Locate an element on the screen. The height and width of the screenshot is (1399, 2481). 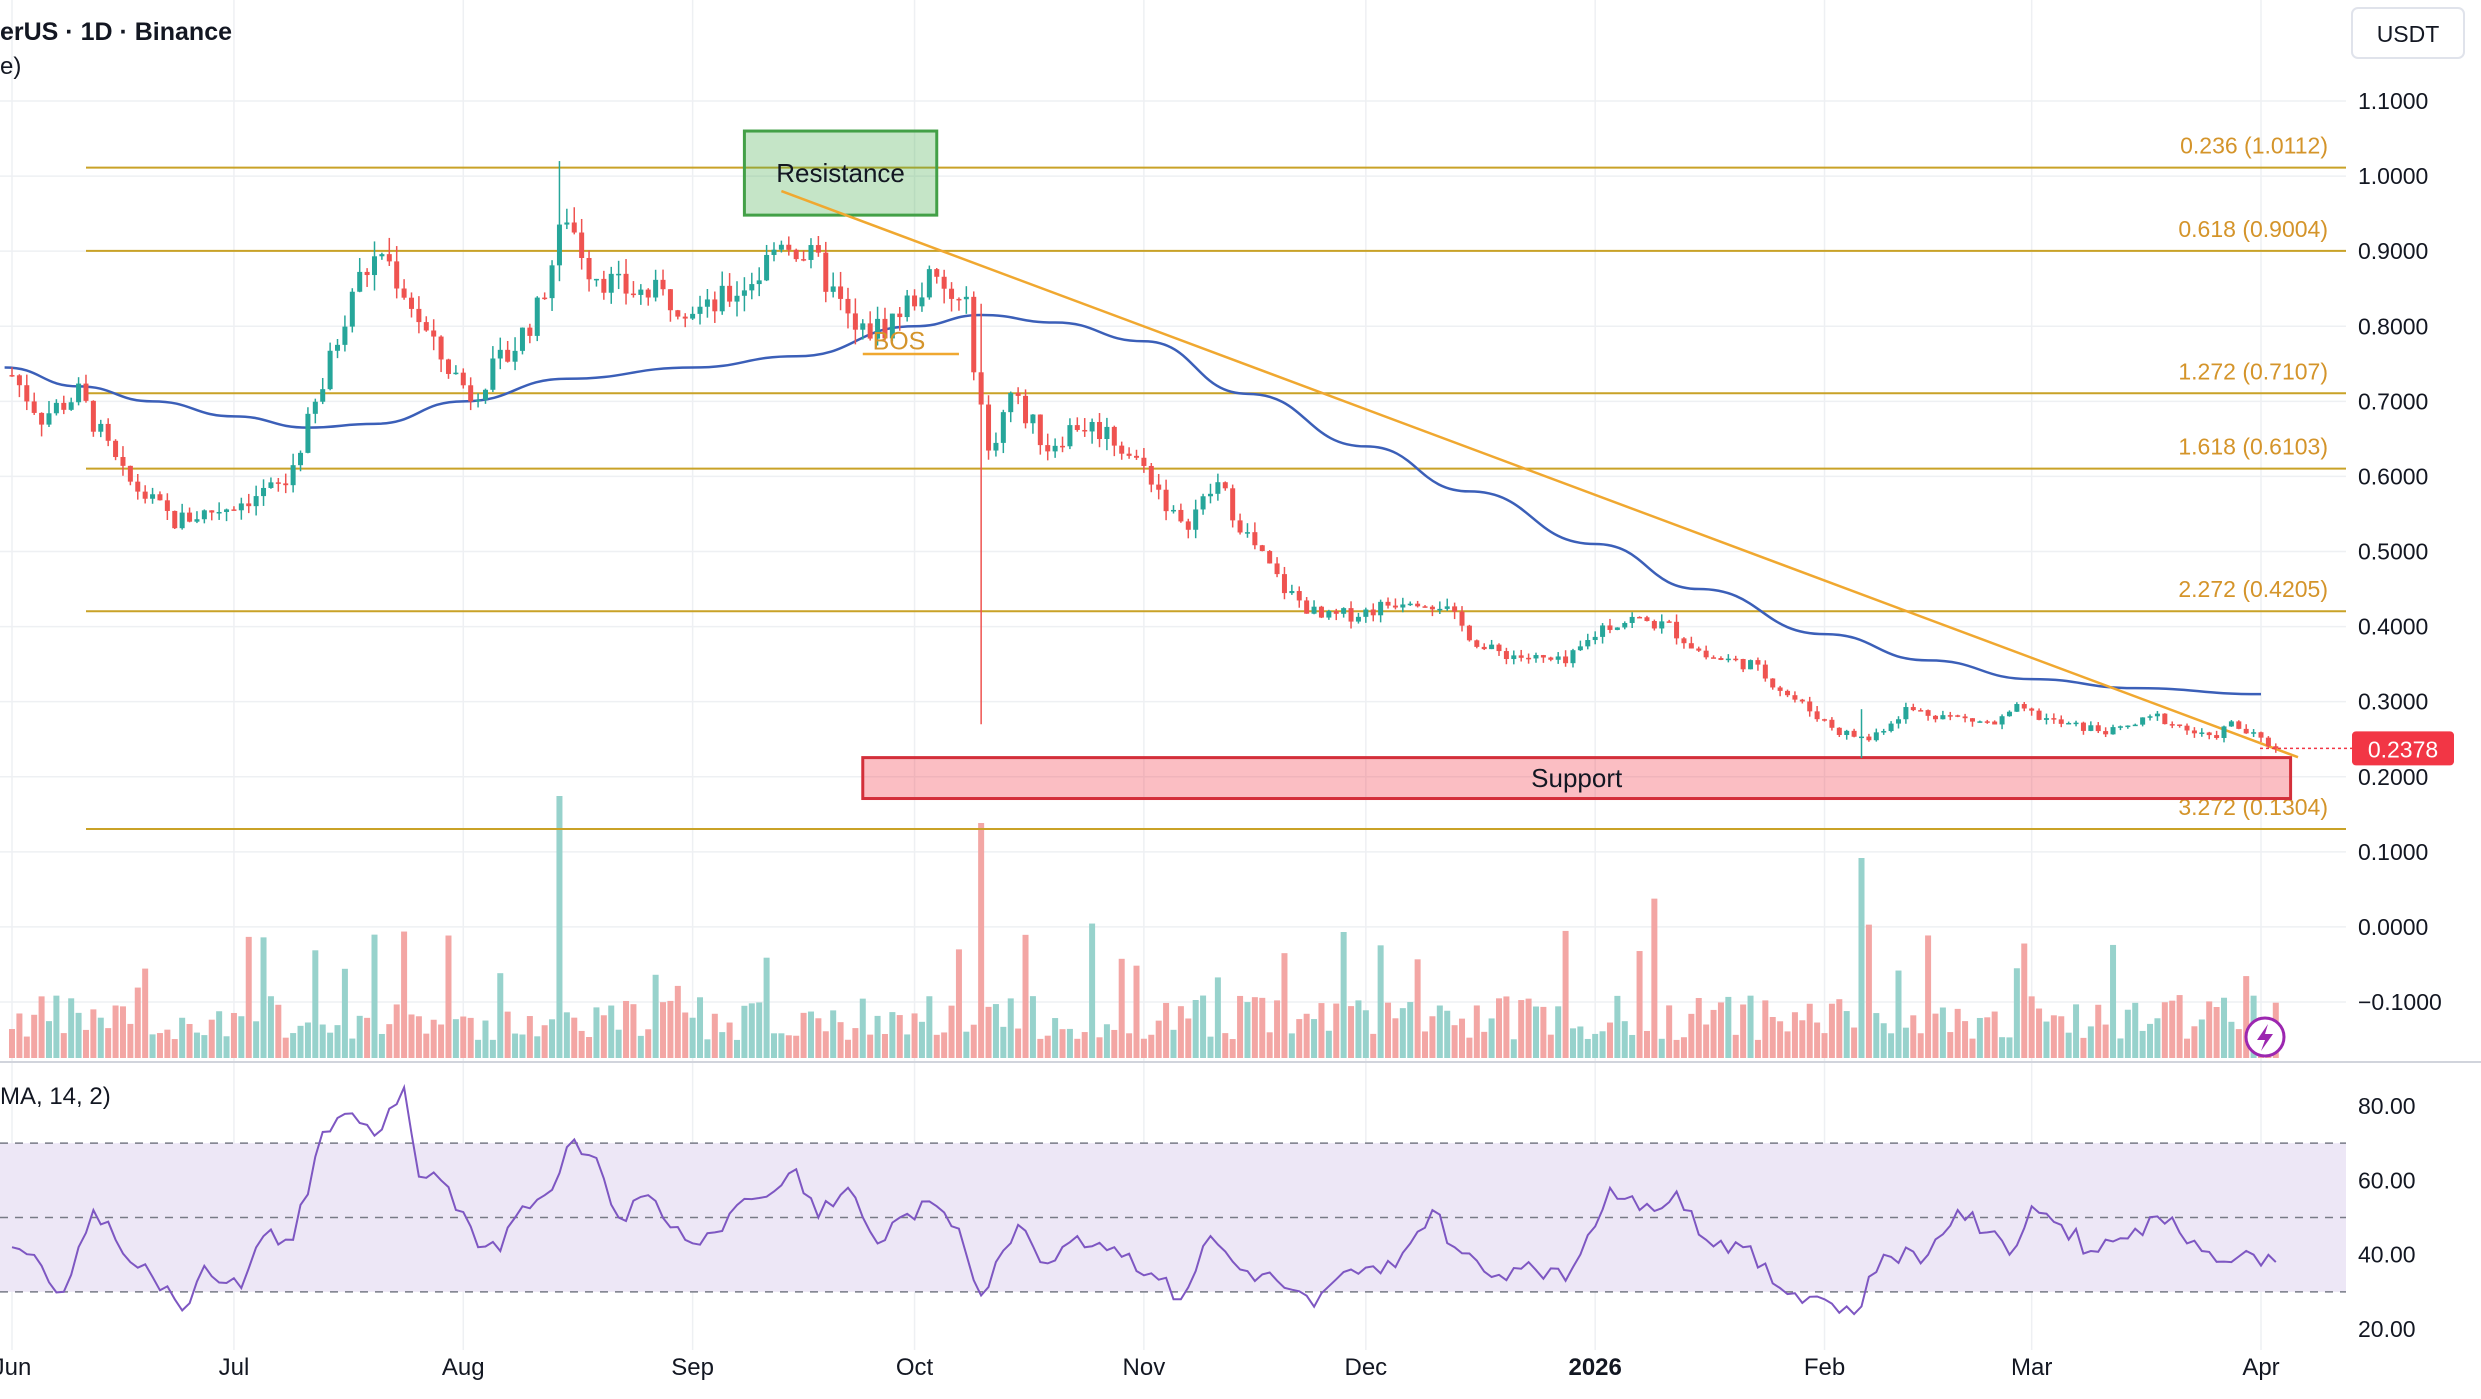
time-tick-label: Nov is located at coordinates (1144, 1367).